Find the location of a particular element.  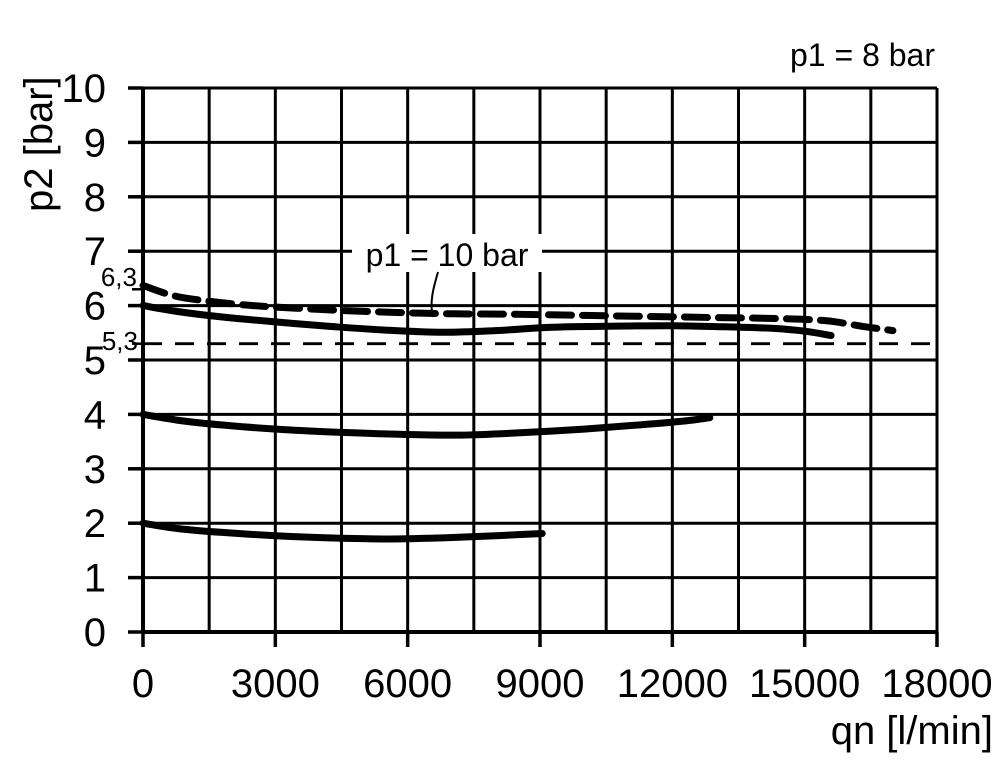

y-tick-label: 8 is located at coordinates (95, 198).